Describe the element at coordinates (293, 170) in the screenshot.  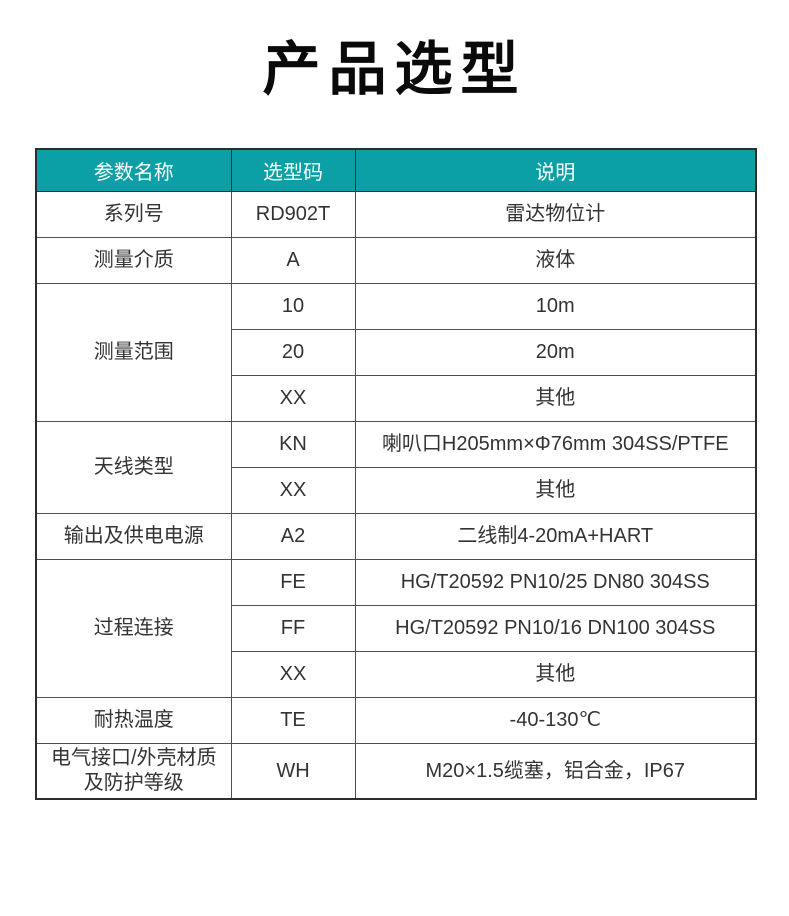
I see `header-cell-code: 选型码` at that location.